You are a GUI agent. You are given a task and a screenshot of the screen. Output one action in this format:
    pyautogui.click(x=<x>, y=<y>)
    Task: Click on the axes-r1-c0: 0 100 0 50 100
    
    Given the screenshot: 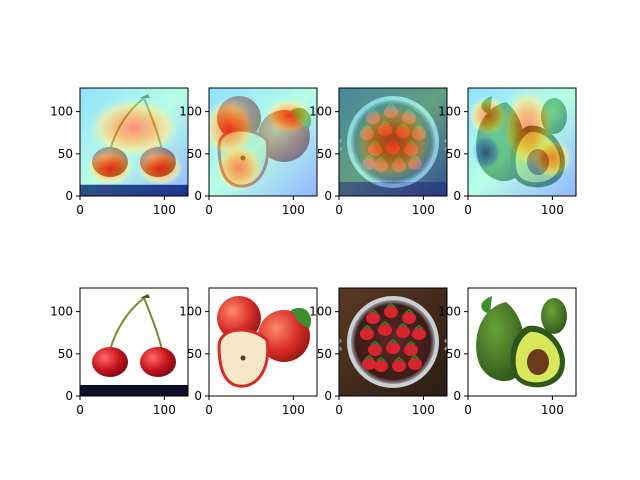 What is the action you would take?
    pyautogui.click(x=119, y=352)
    